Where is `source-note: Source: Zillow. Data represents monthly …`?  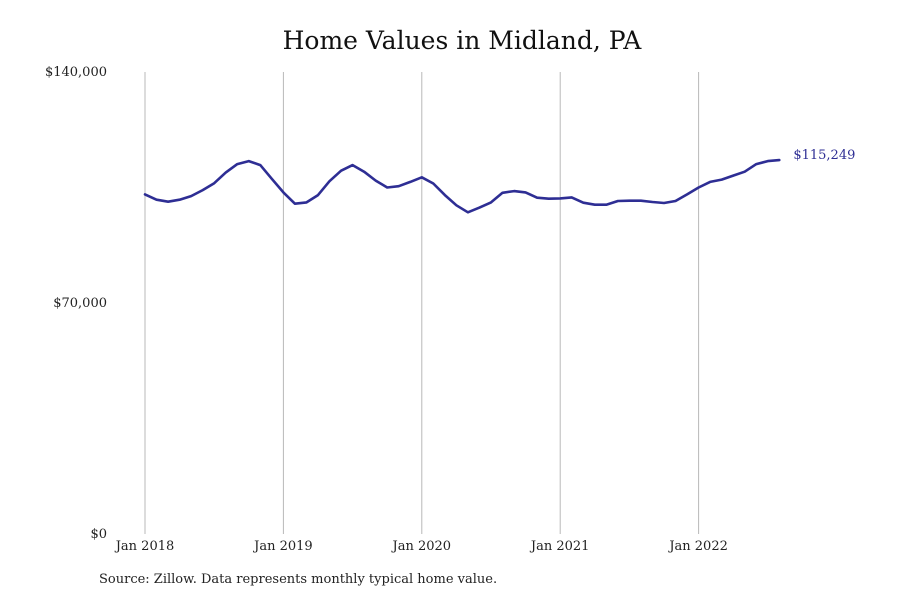 source-note: Source: Zillow. Data represents monthly … is located at coordinates (298, 579).